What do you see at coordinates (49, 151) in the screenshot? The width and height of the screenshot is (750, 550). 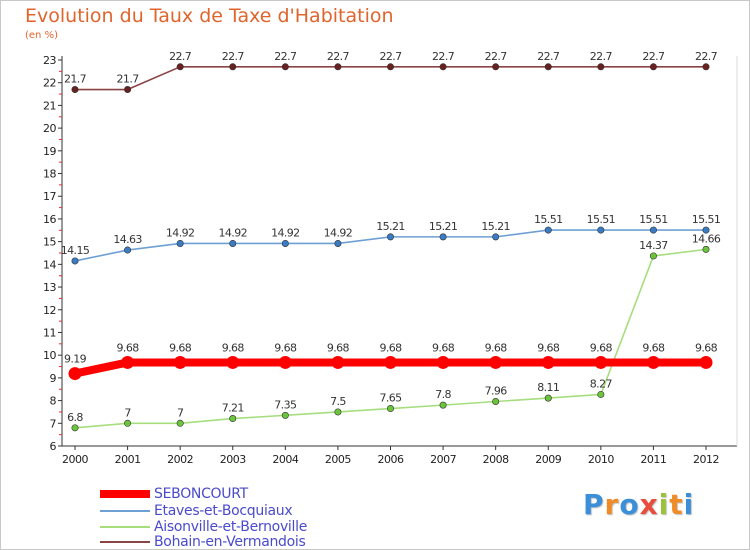 I see `y-tick-label: 19` at bounding box center [49, 151].